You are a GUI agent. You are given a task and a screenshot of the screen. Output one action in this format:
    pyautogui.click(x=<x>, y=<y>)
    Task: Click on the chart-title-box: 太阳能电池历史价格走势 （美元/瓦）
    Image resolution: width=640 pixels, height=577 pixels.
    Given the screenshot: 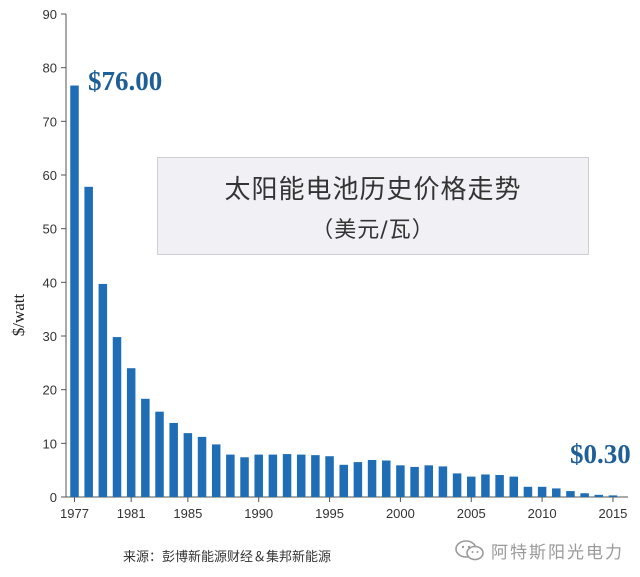 What is the action you would take?
    pyautogui.click(x=373, y=206)
    